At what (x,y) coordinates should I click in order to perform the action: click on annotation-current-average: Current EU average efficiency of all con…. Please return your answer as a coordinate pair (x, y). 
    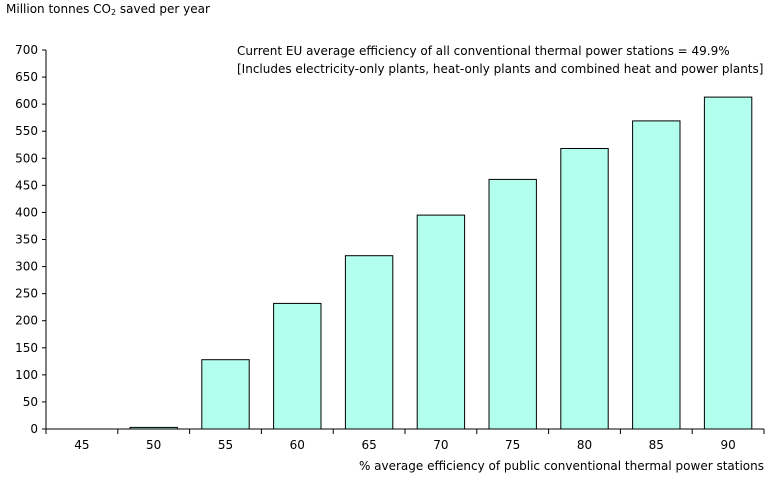
    Looking at the image, I should click on (483, 51).